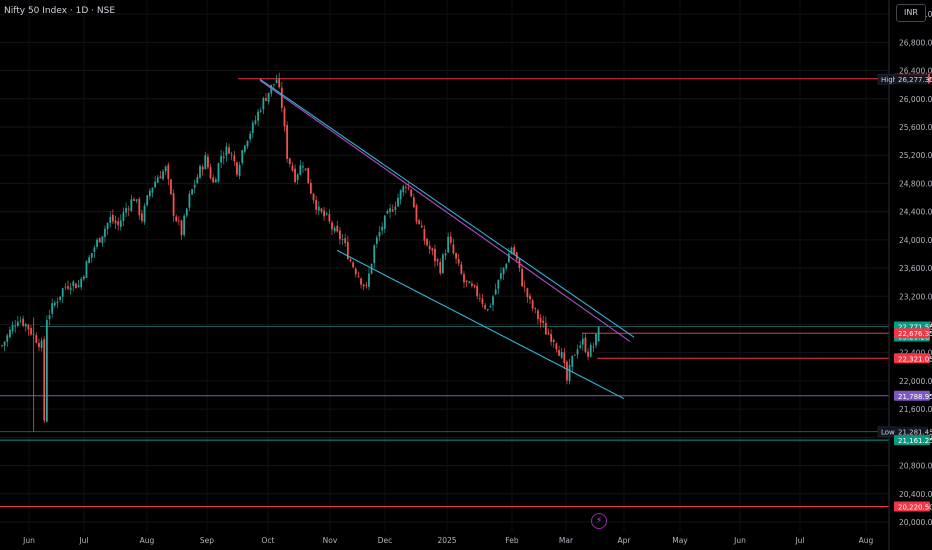 Image resolution: width=932 pixels, height=550 pixels. I want to click on time-tick-label: Dec, so click(385, 540).